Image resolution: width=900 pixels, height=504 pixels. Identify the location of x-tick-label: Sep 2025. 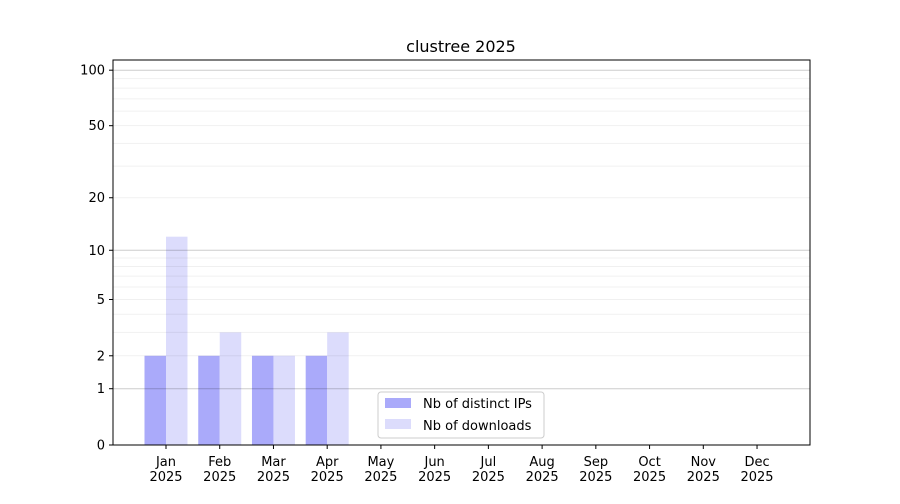
(595, 470).